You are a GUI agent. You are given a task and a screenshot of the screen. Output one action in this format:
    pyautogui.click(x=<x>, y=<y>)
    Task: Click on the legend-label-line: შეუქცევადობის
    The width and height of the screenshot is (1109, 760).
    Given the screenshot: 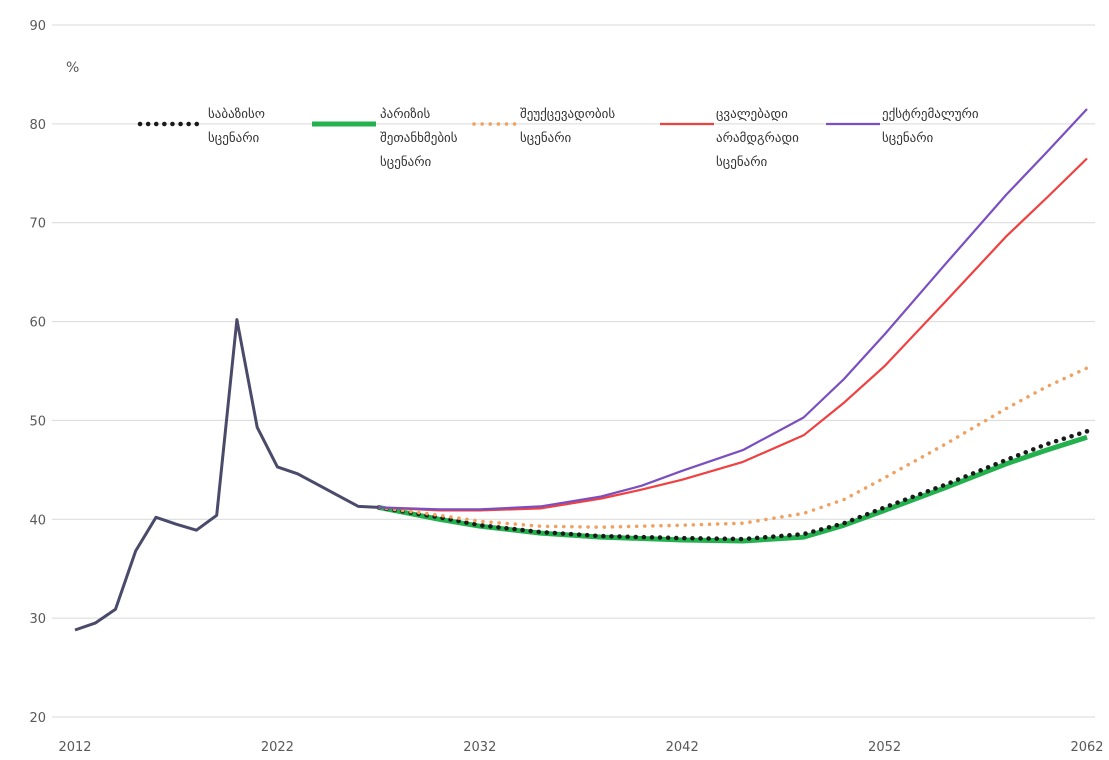 What is the action you would take?
    pyautogui.click(x=567, y=114)
    